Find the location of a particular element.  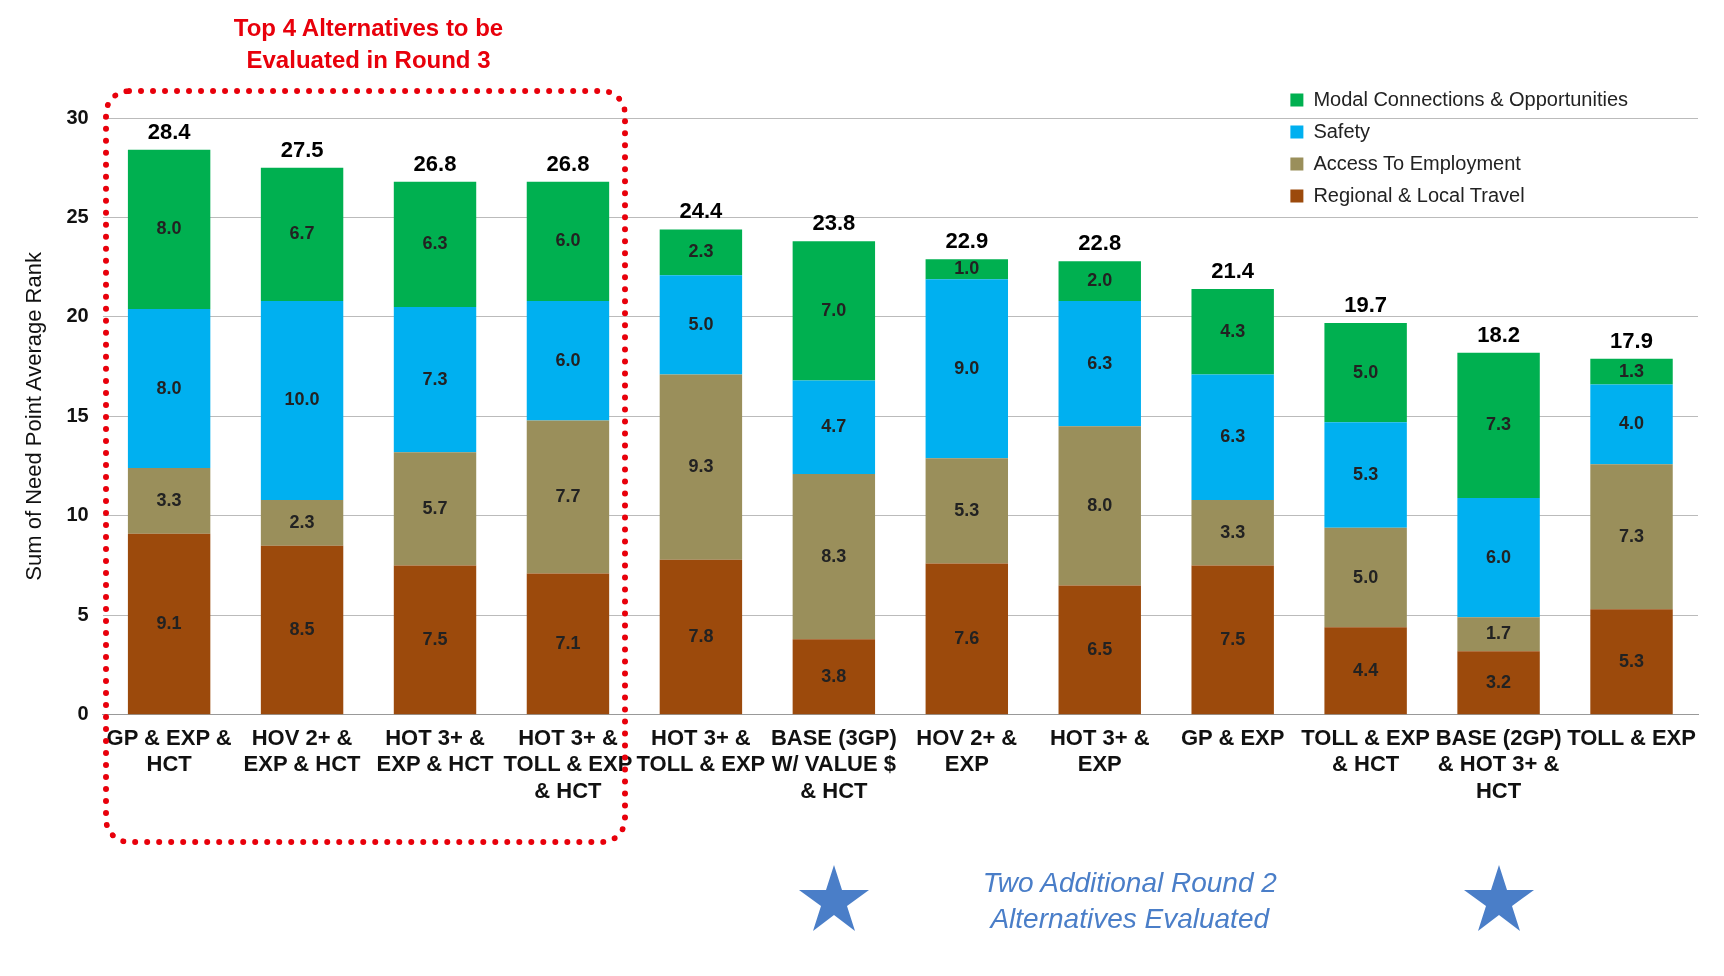

x-tick-label: HOV 2+ & EXP & HCT is located at coordinates (302, 751).